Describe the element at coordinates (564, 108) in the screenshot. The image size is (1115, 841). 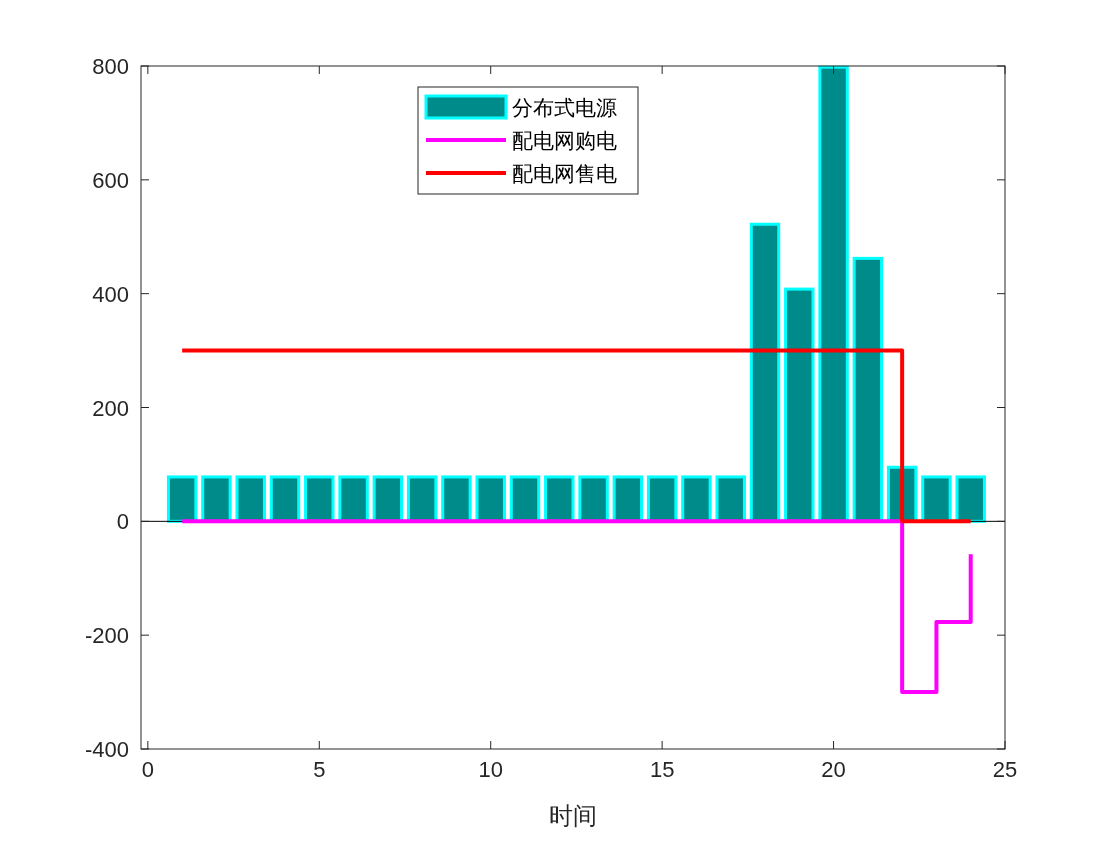
I see `legend-label: 分布式电源` at that location.